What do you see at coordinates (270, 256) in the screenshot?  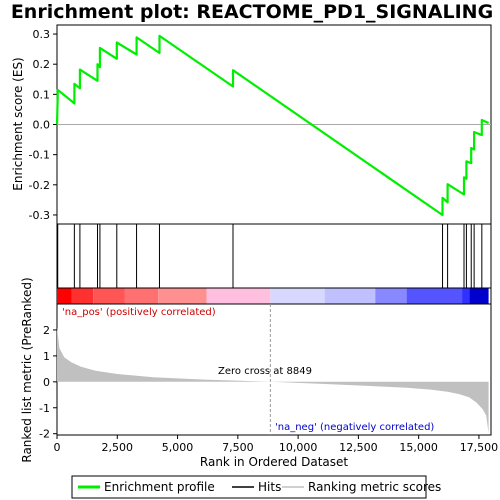 I see `hits-group` at bounding box center [270, 256].